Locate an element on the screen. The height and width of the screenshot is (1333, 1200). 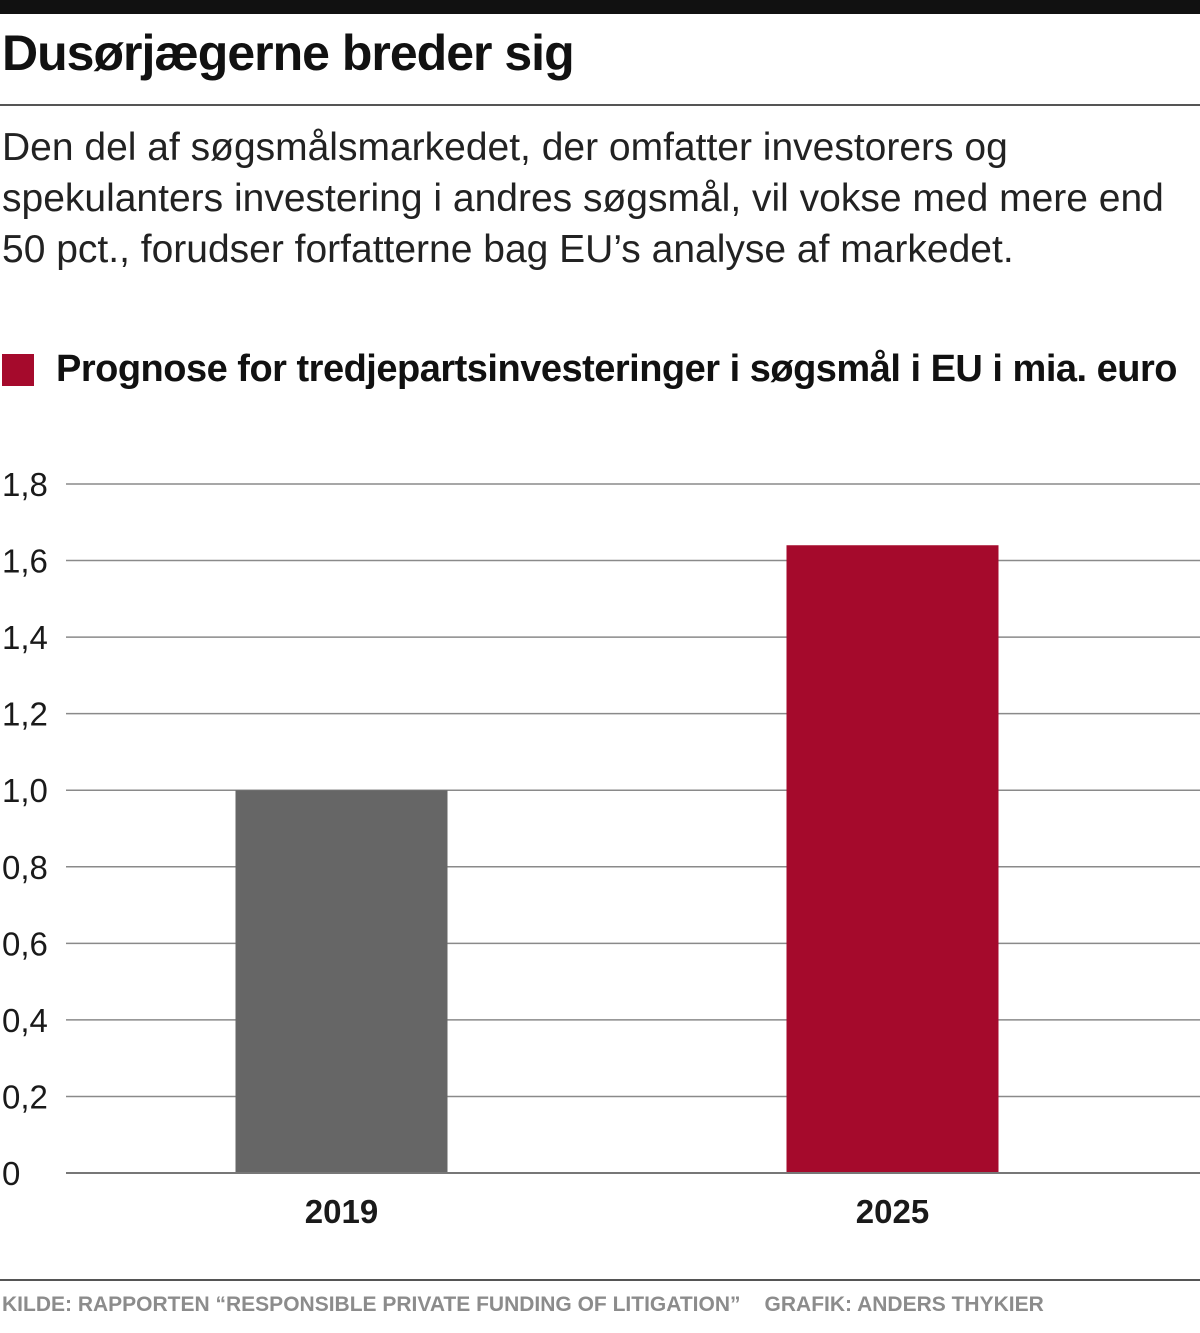
footer-divider is located at coordinates (600, 1280).